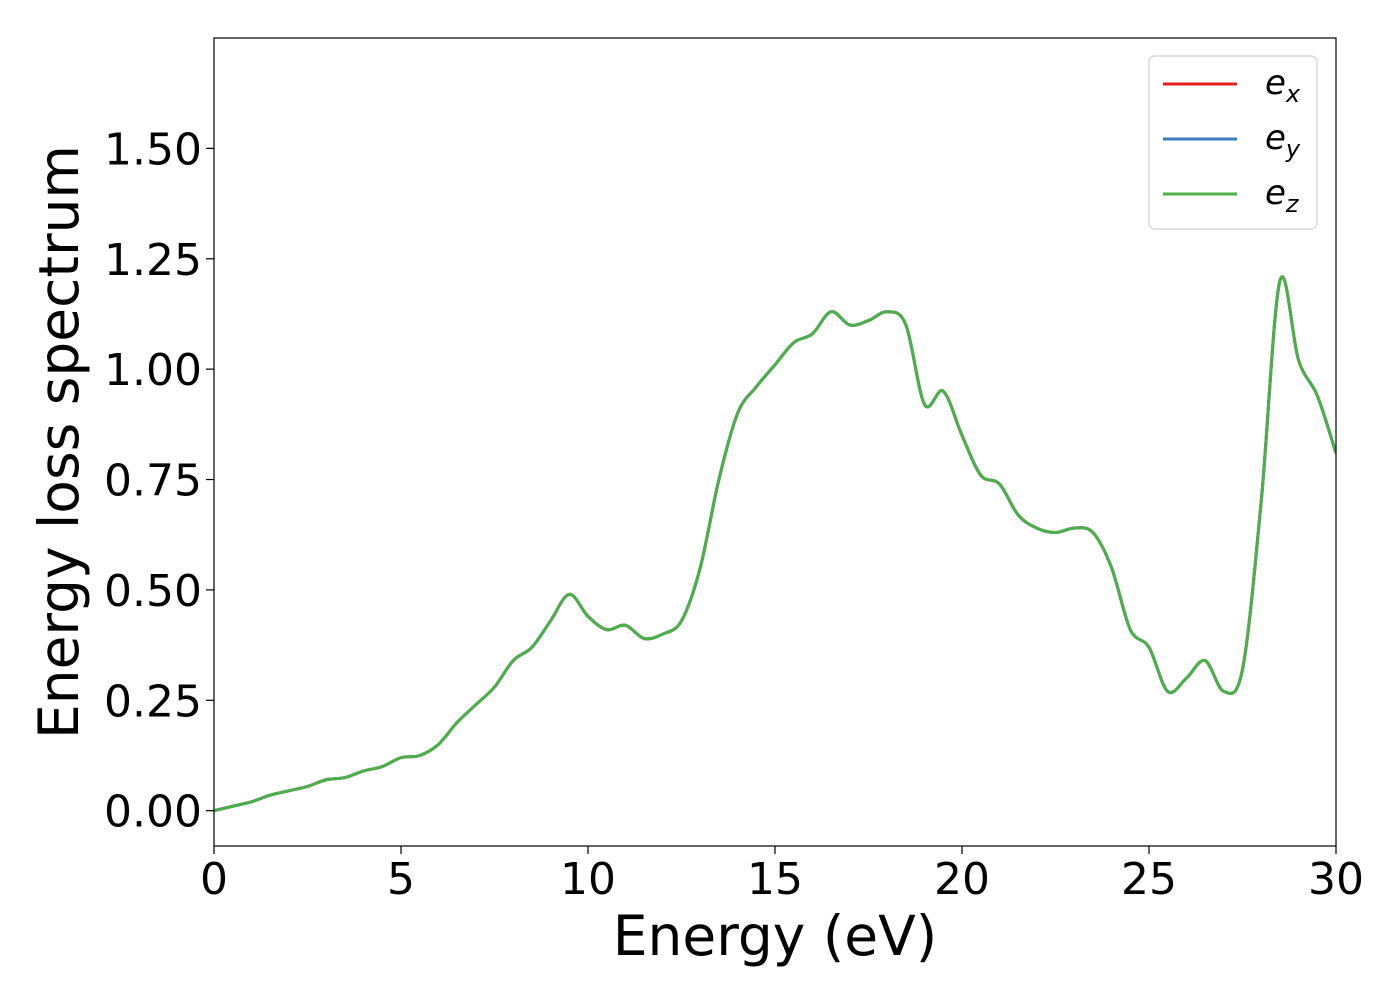  I want to click on y-axis-ticks: 0.00 0.25 0.50 0.75 1.00 1.25 1.50, so click(159, 481).